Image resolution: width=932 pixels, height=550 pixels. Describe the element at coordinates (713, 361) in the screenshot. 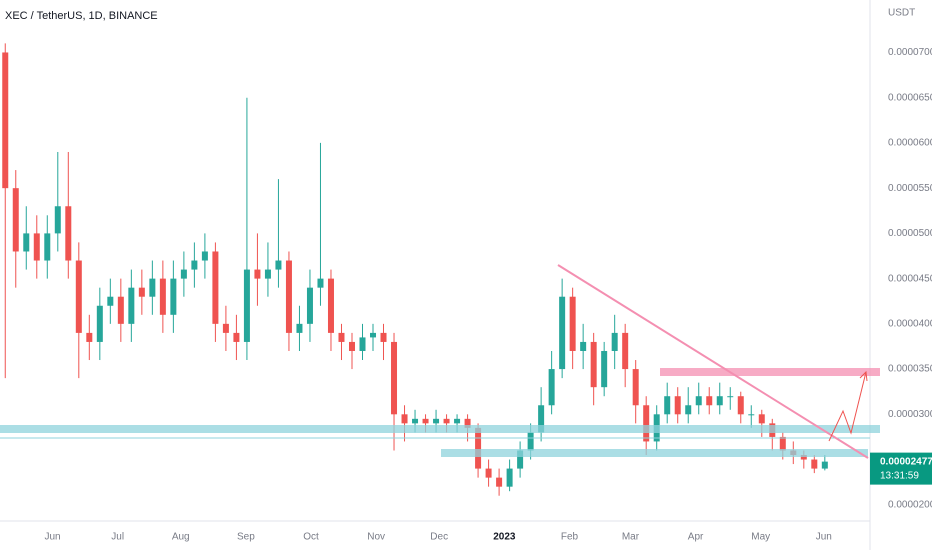

I see `trend-line` at that location.